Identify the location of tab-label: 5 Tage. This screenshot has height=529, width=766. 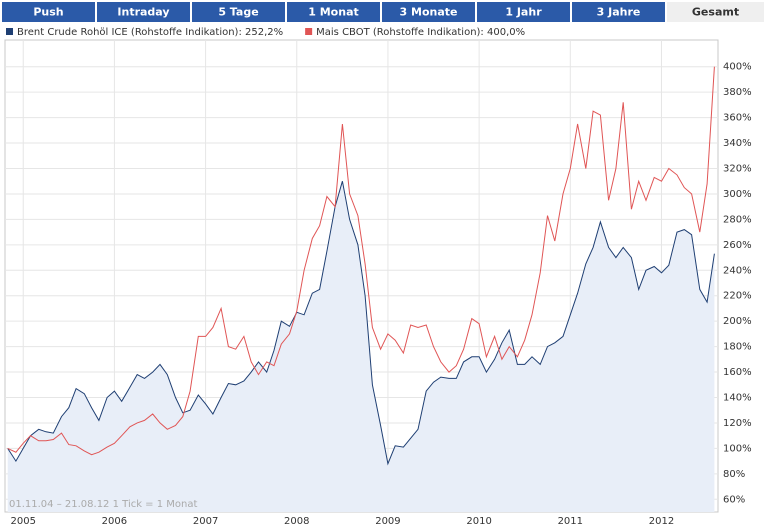
(238, 12).